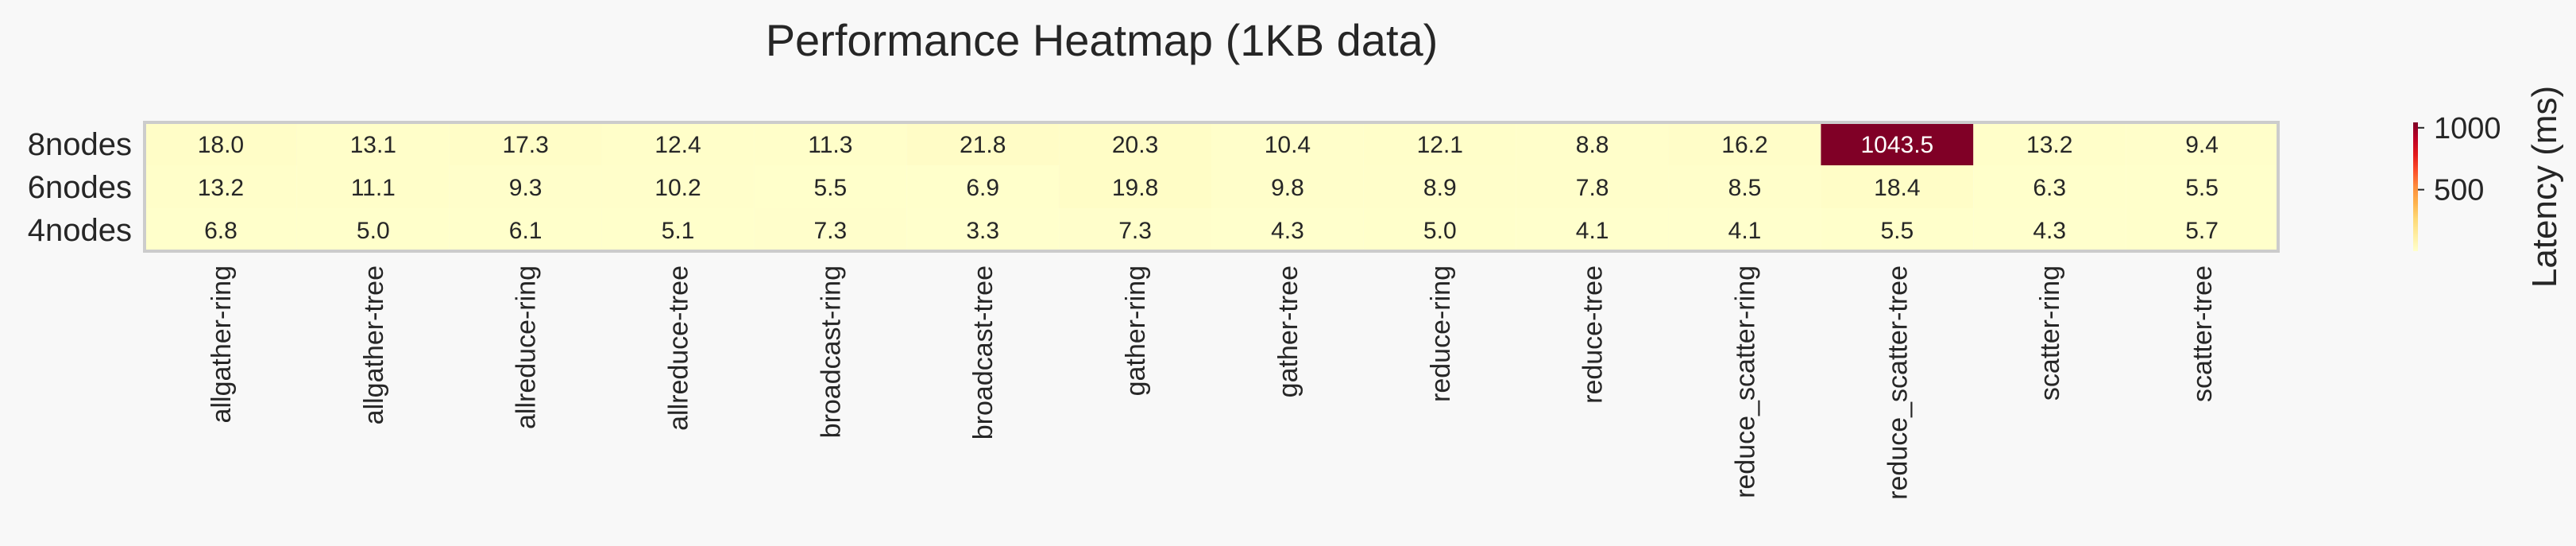 The height and width of the screenshot is (546, 2576). What do you see at coordinates (1593, 334) in the screenshot?
I see `column-label: reduce-tree` at bounding box center [1593, 334].